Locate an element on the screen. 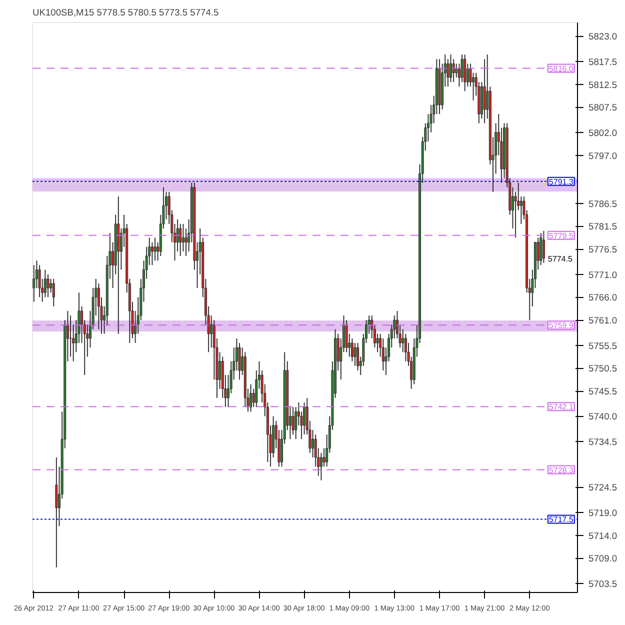 This screenshot has width=625, height=625. ref-line-label: 5759.9 is located at coordinates (561, 325).